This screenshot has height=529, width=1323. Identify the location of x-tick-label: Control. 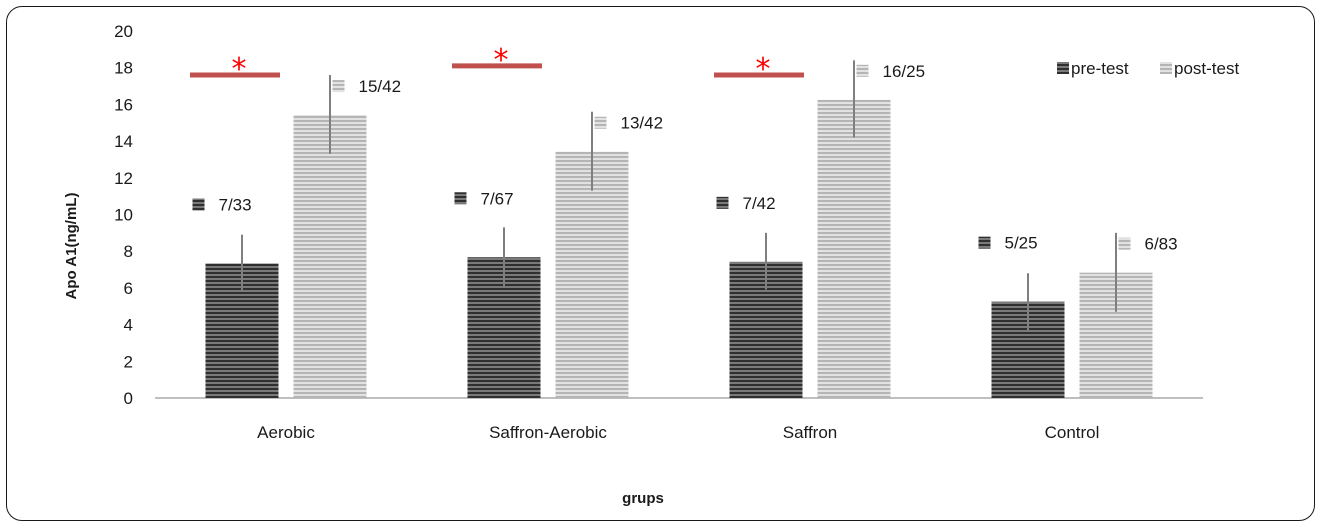
(1072, 432).